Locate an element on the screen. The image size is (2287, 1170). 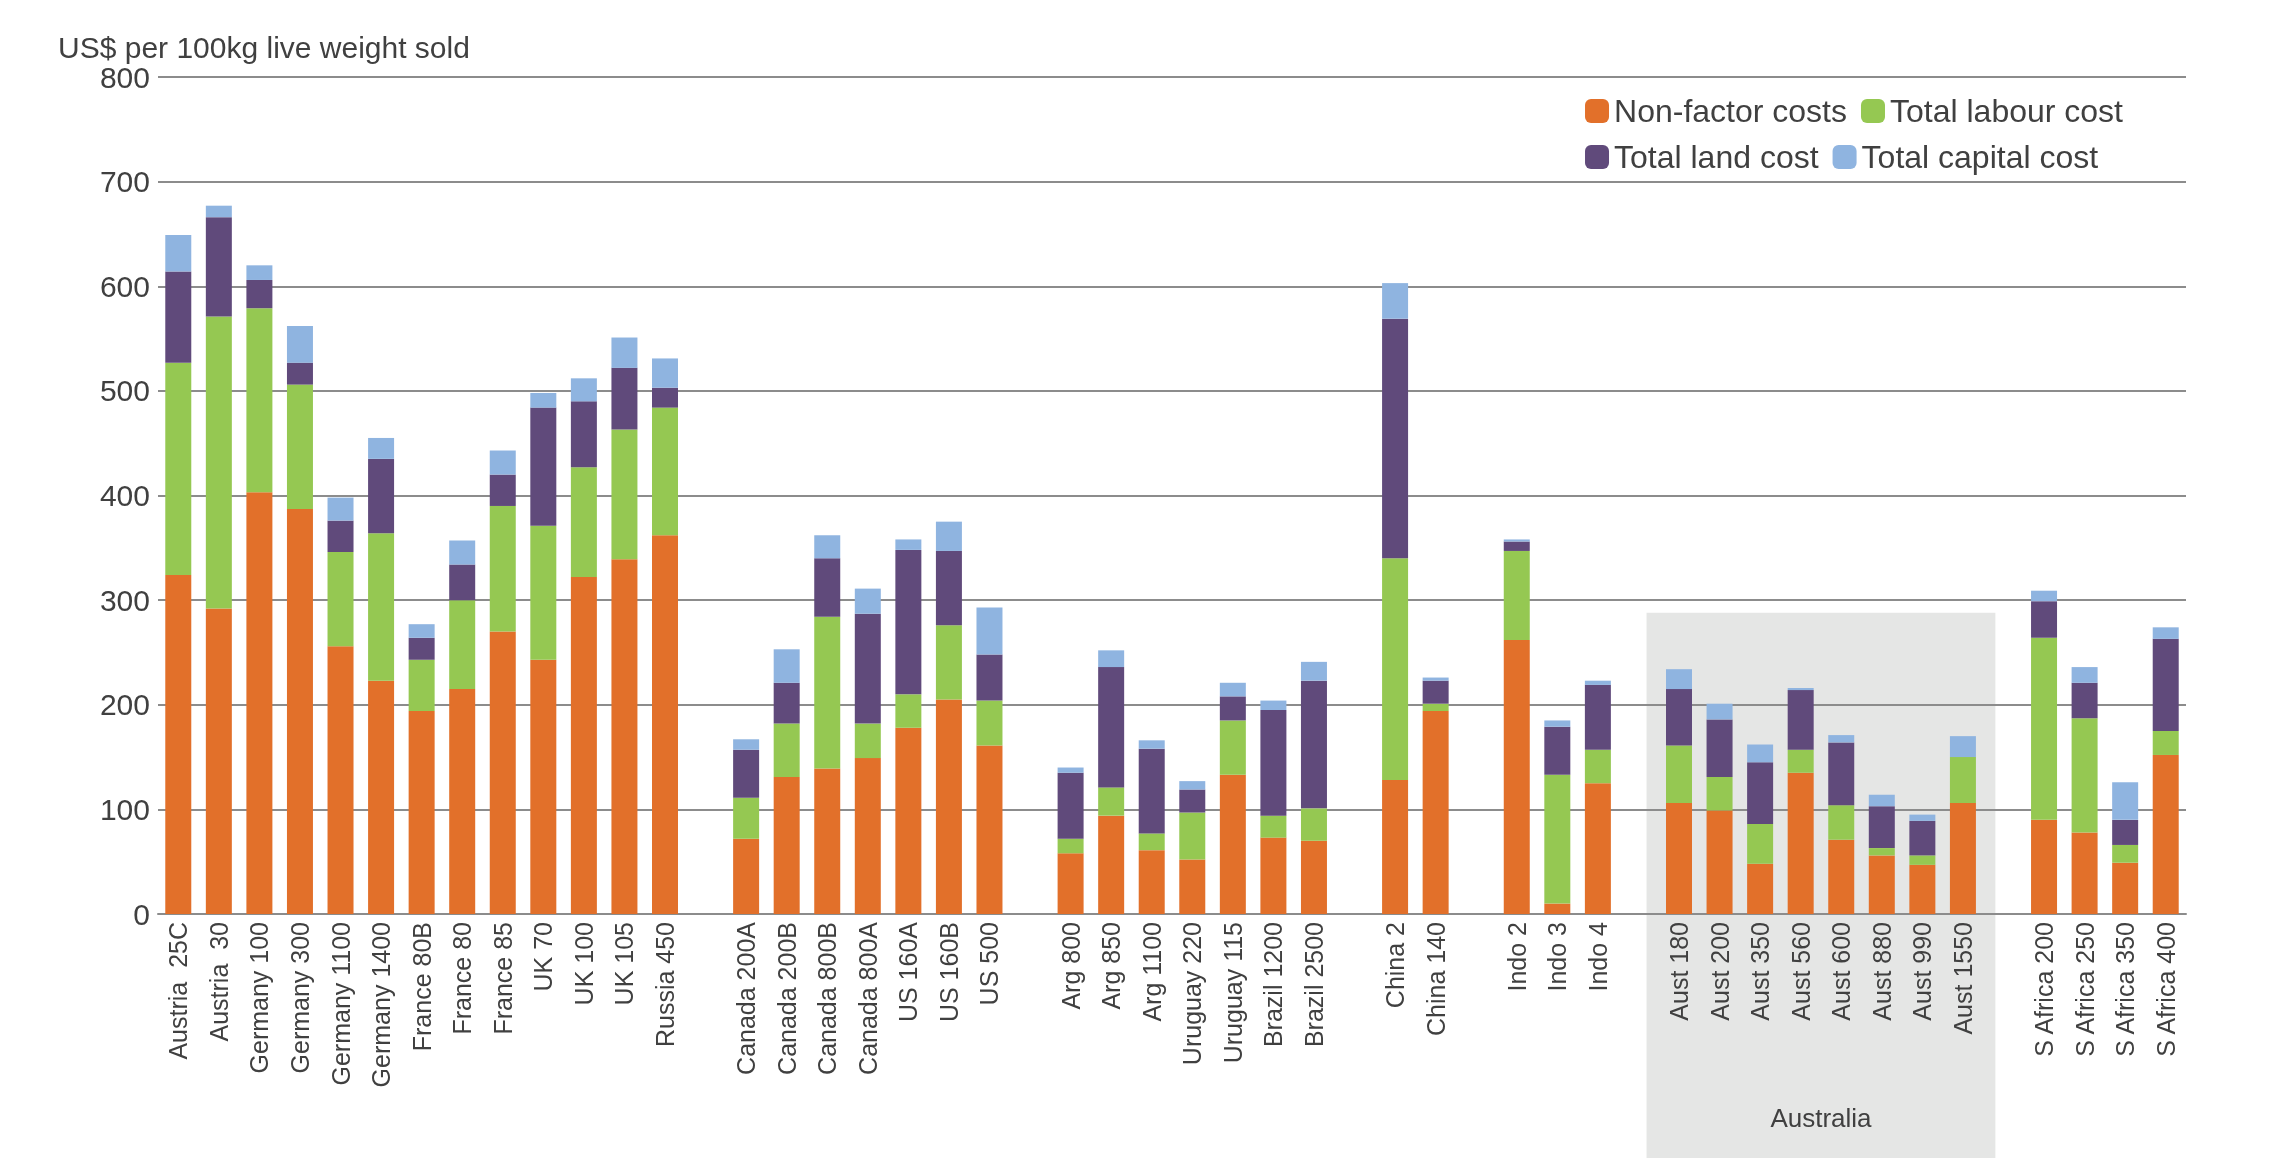
x-tick-label: Aust 200 is located at coordinates (1719, 971).